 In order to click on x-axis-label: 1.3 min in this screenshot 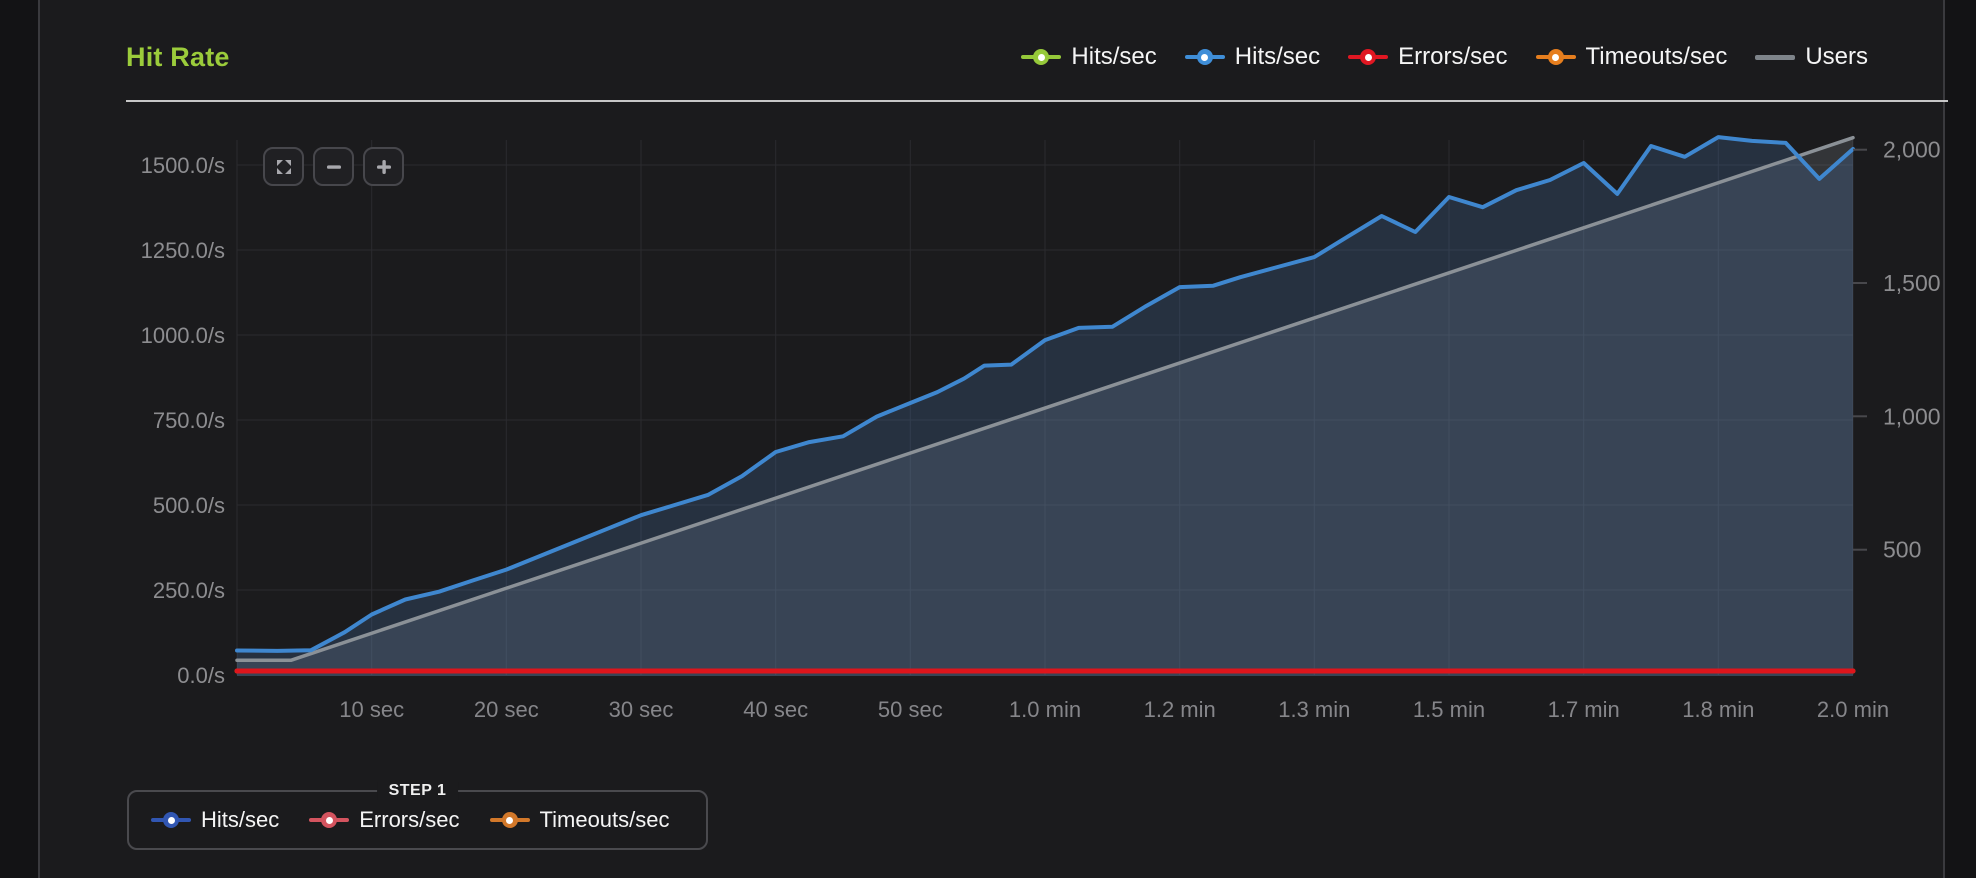, I will do `click(1314, 709)`.